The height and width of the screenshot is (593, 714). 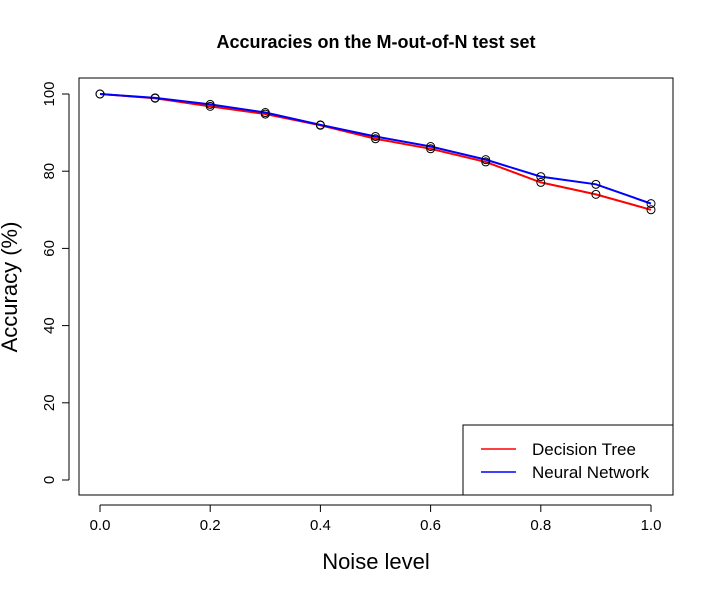 I want to click on x-tick-label: 0.8, so click(x=540, y=525).